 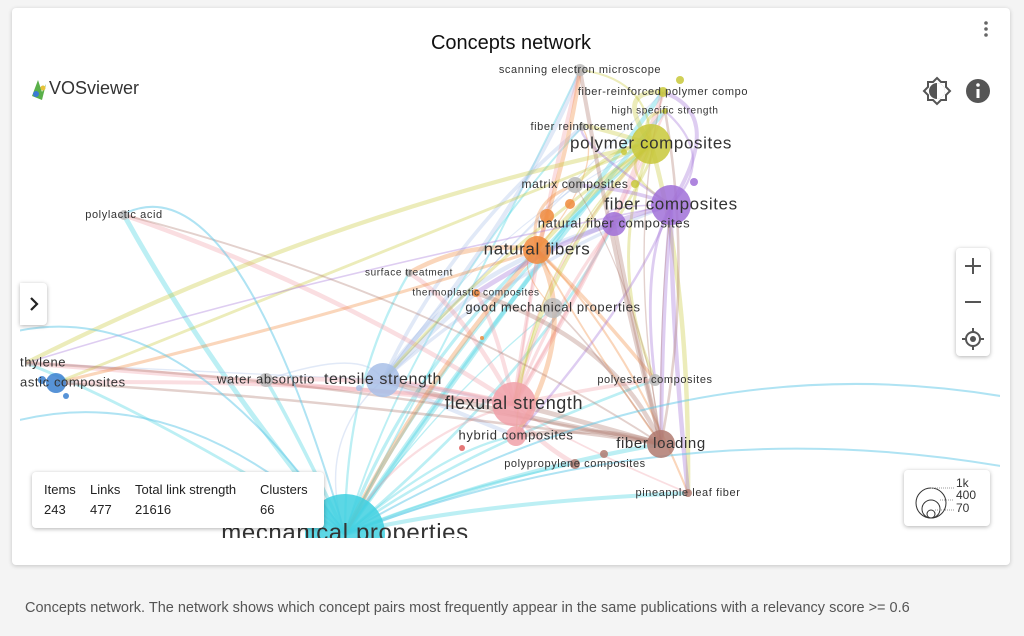 I want to click on theme-button, so click(x=937, y=91).